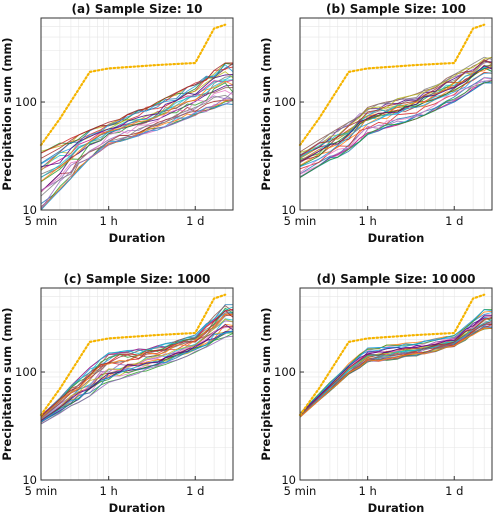 The height and width of the screenshot is (519, 500). I want to click on chart-title: (a) Sample Size: 10, so click(136, 9).